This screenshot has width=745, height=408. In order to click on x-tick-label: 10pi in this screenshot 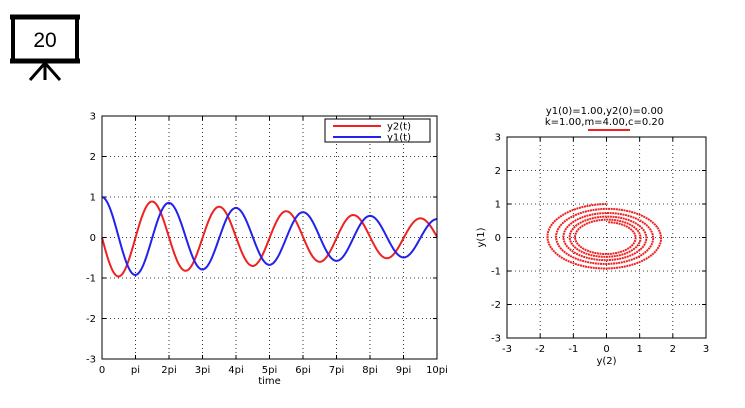, I will do `click(437, 370)`.